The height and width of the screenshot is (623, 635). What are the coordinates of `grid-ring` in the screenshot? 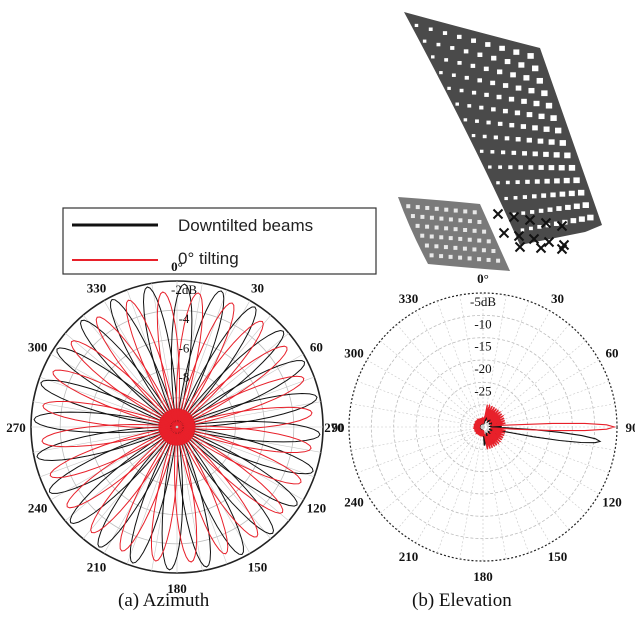 It's located at (483, 427).